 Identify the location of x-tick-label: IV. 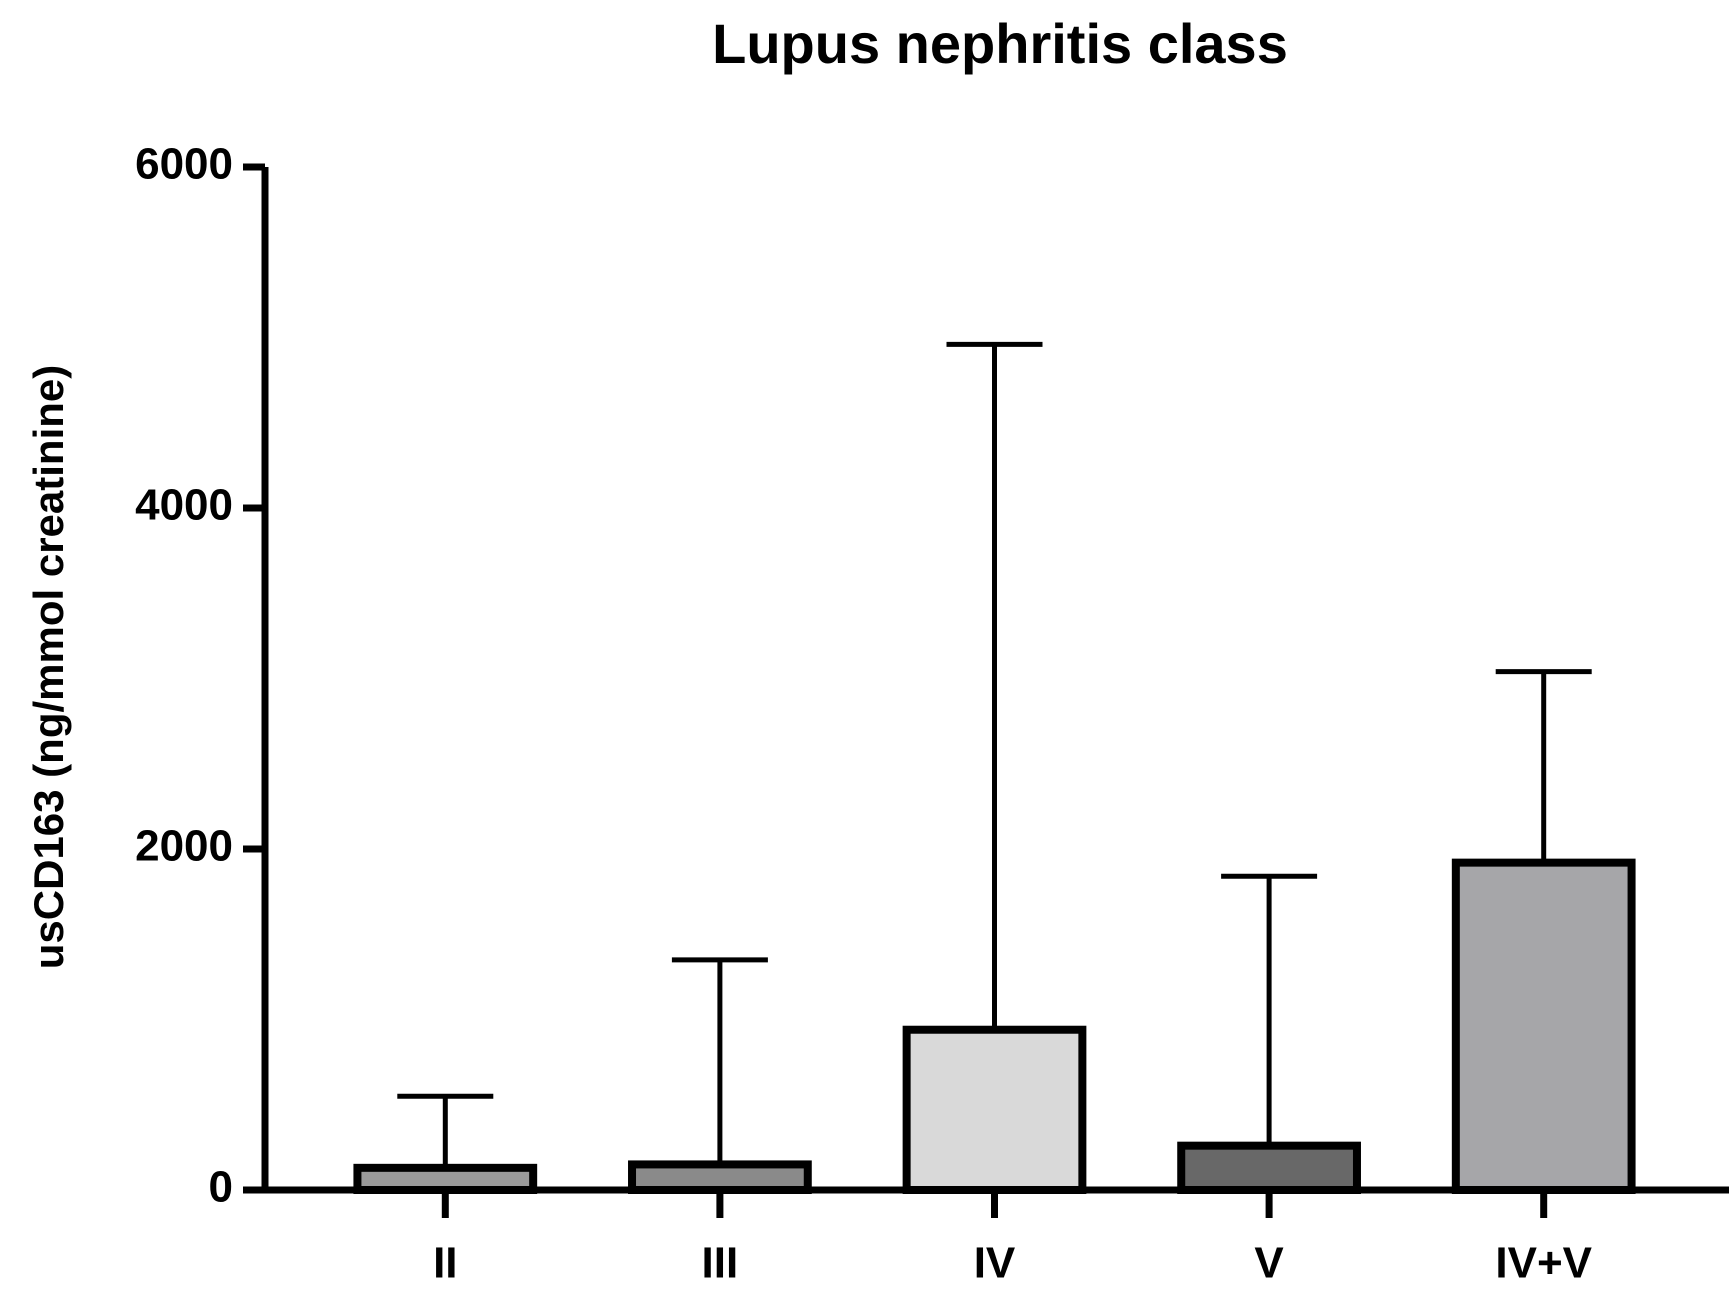
(995, 1263).